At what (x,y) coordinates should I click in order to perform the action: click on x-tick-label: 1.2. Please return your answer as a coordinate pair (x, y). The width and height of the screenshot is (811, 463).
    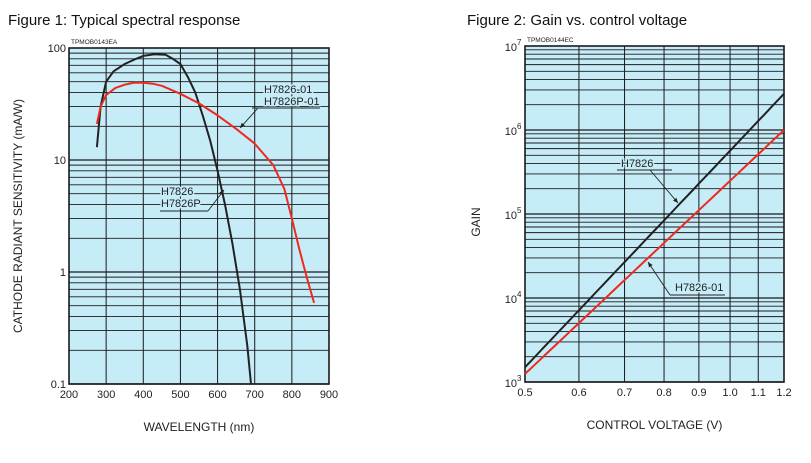
    Looking at the image, I should click on (783, 393).